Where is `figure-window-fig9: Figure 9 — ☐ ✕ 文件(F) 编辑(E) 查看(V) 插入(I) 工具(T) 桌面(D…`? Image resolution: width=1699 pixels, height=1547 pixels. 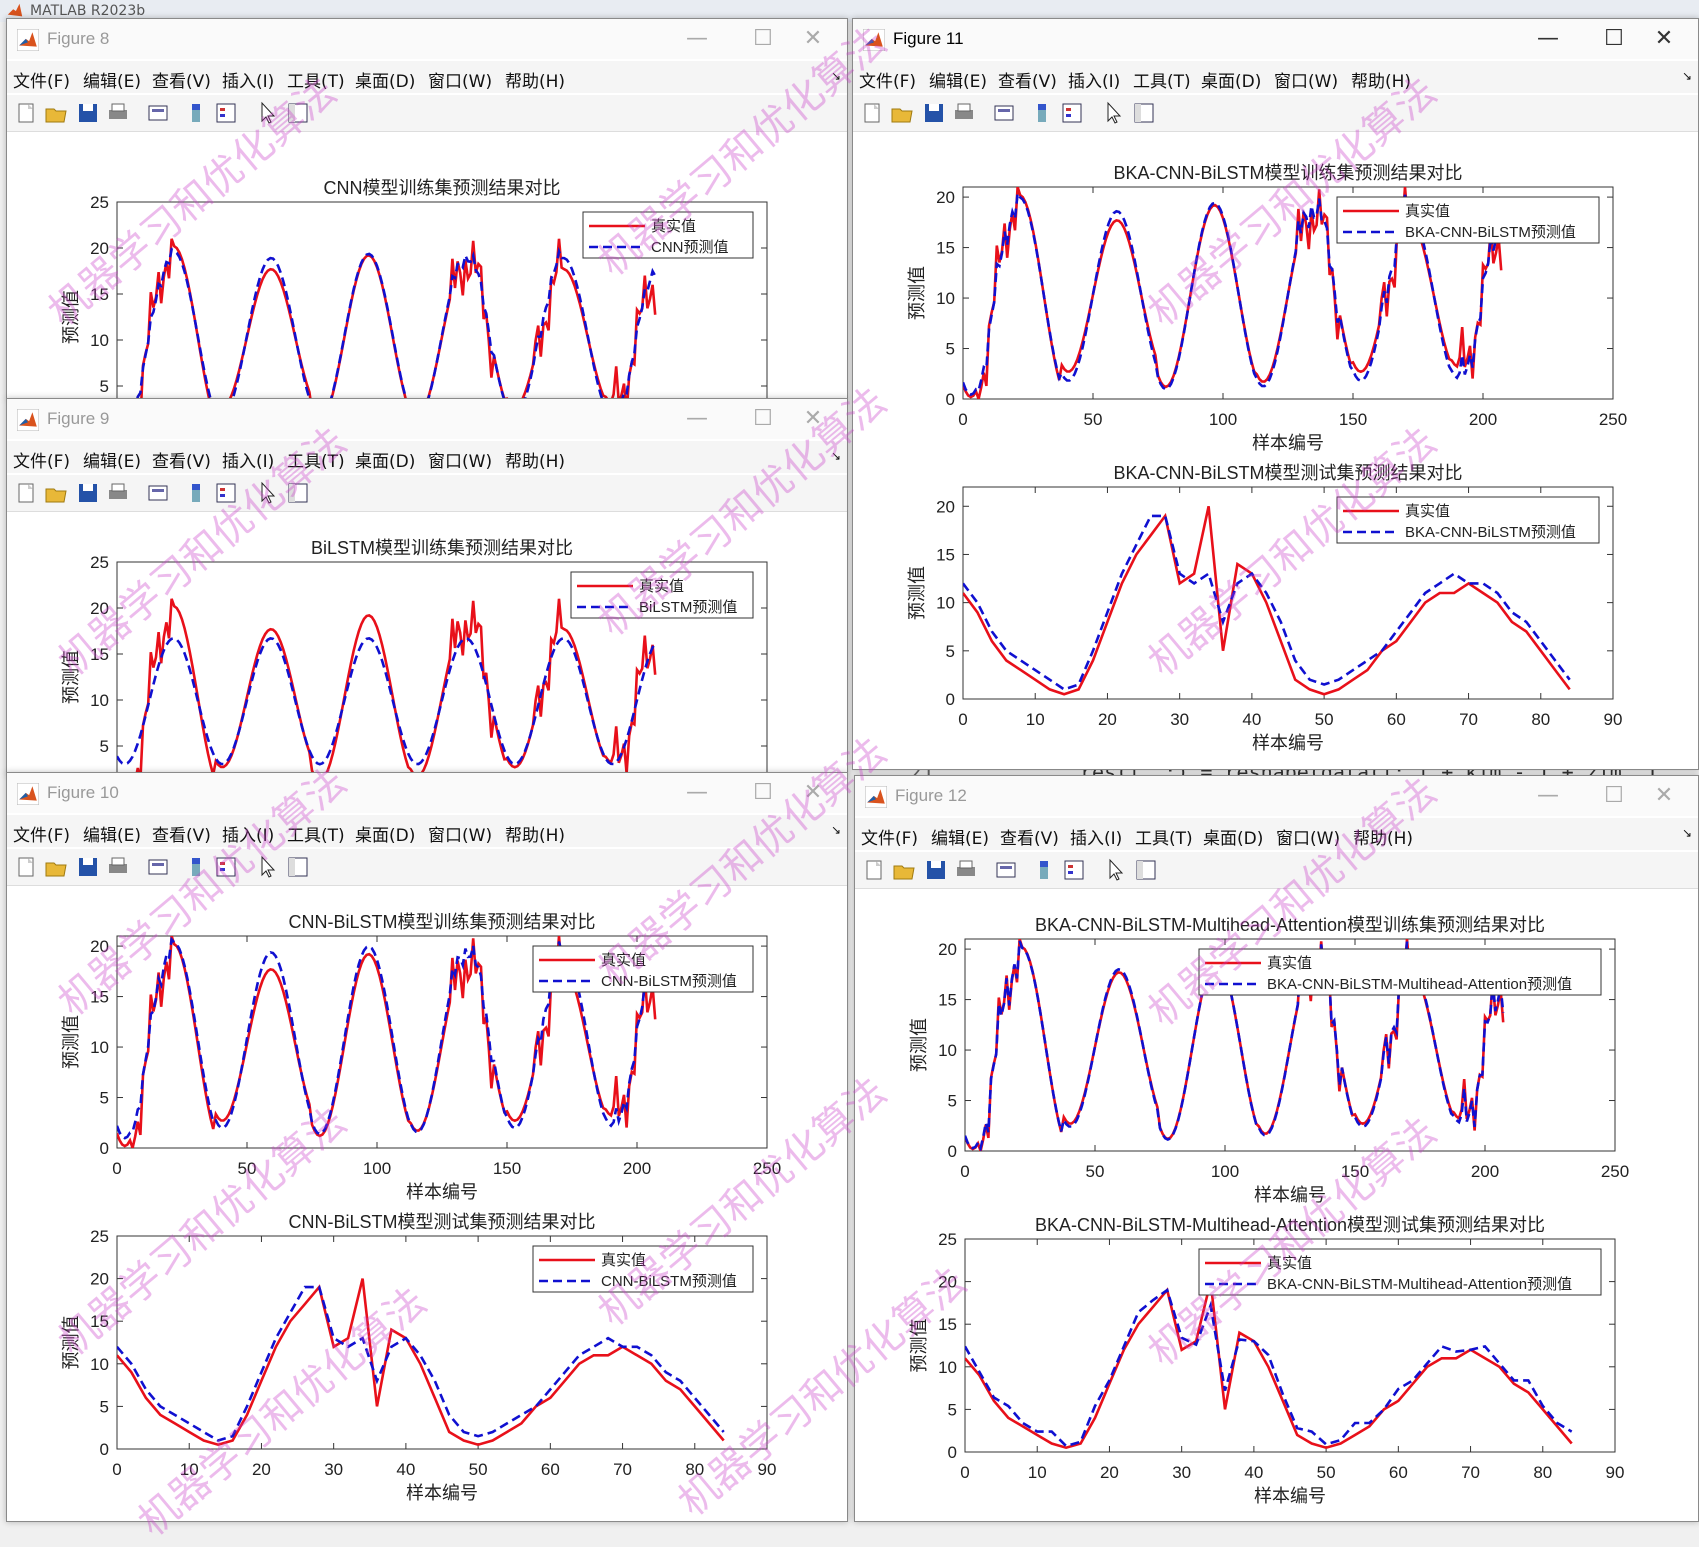
figure-window-fig9: Figure 9 — ☐ ✕ 文件(F) 编辑(E) 查看(V) 插入(I) 工具(T) 桌面(D… is located at coordinates (427, 586).